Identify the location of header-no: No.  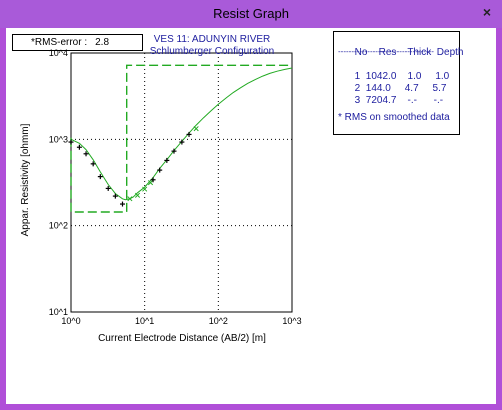
(361, 52).